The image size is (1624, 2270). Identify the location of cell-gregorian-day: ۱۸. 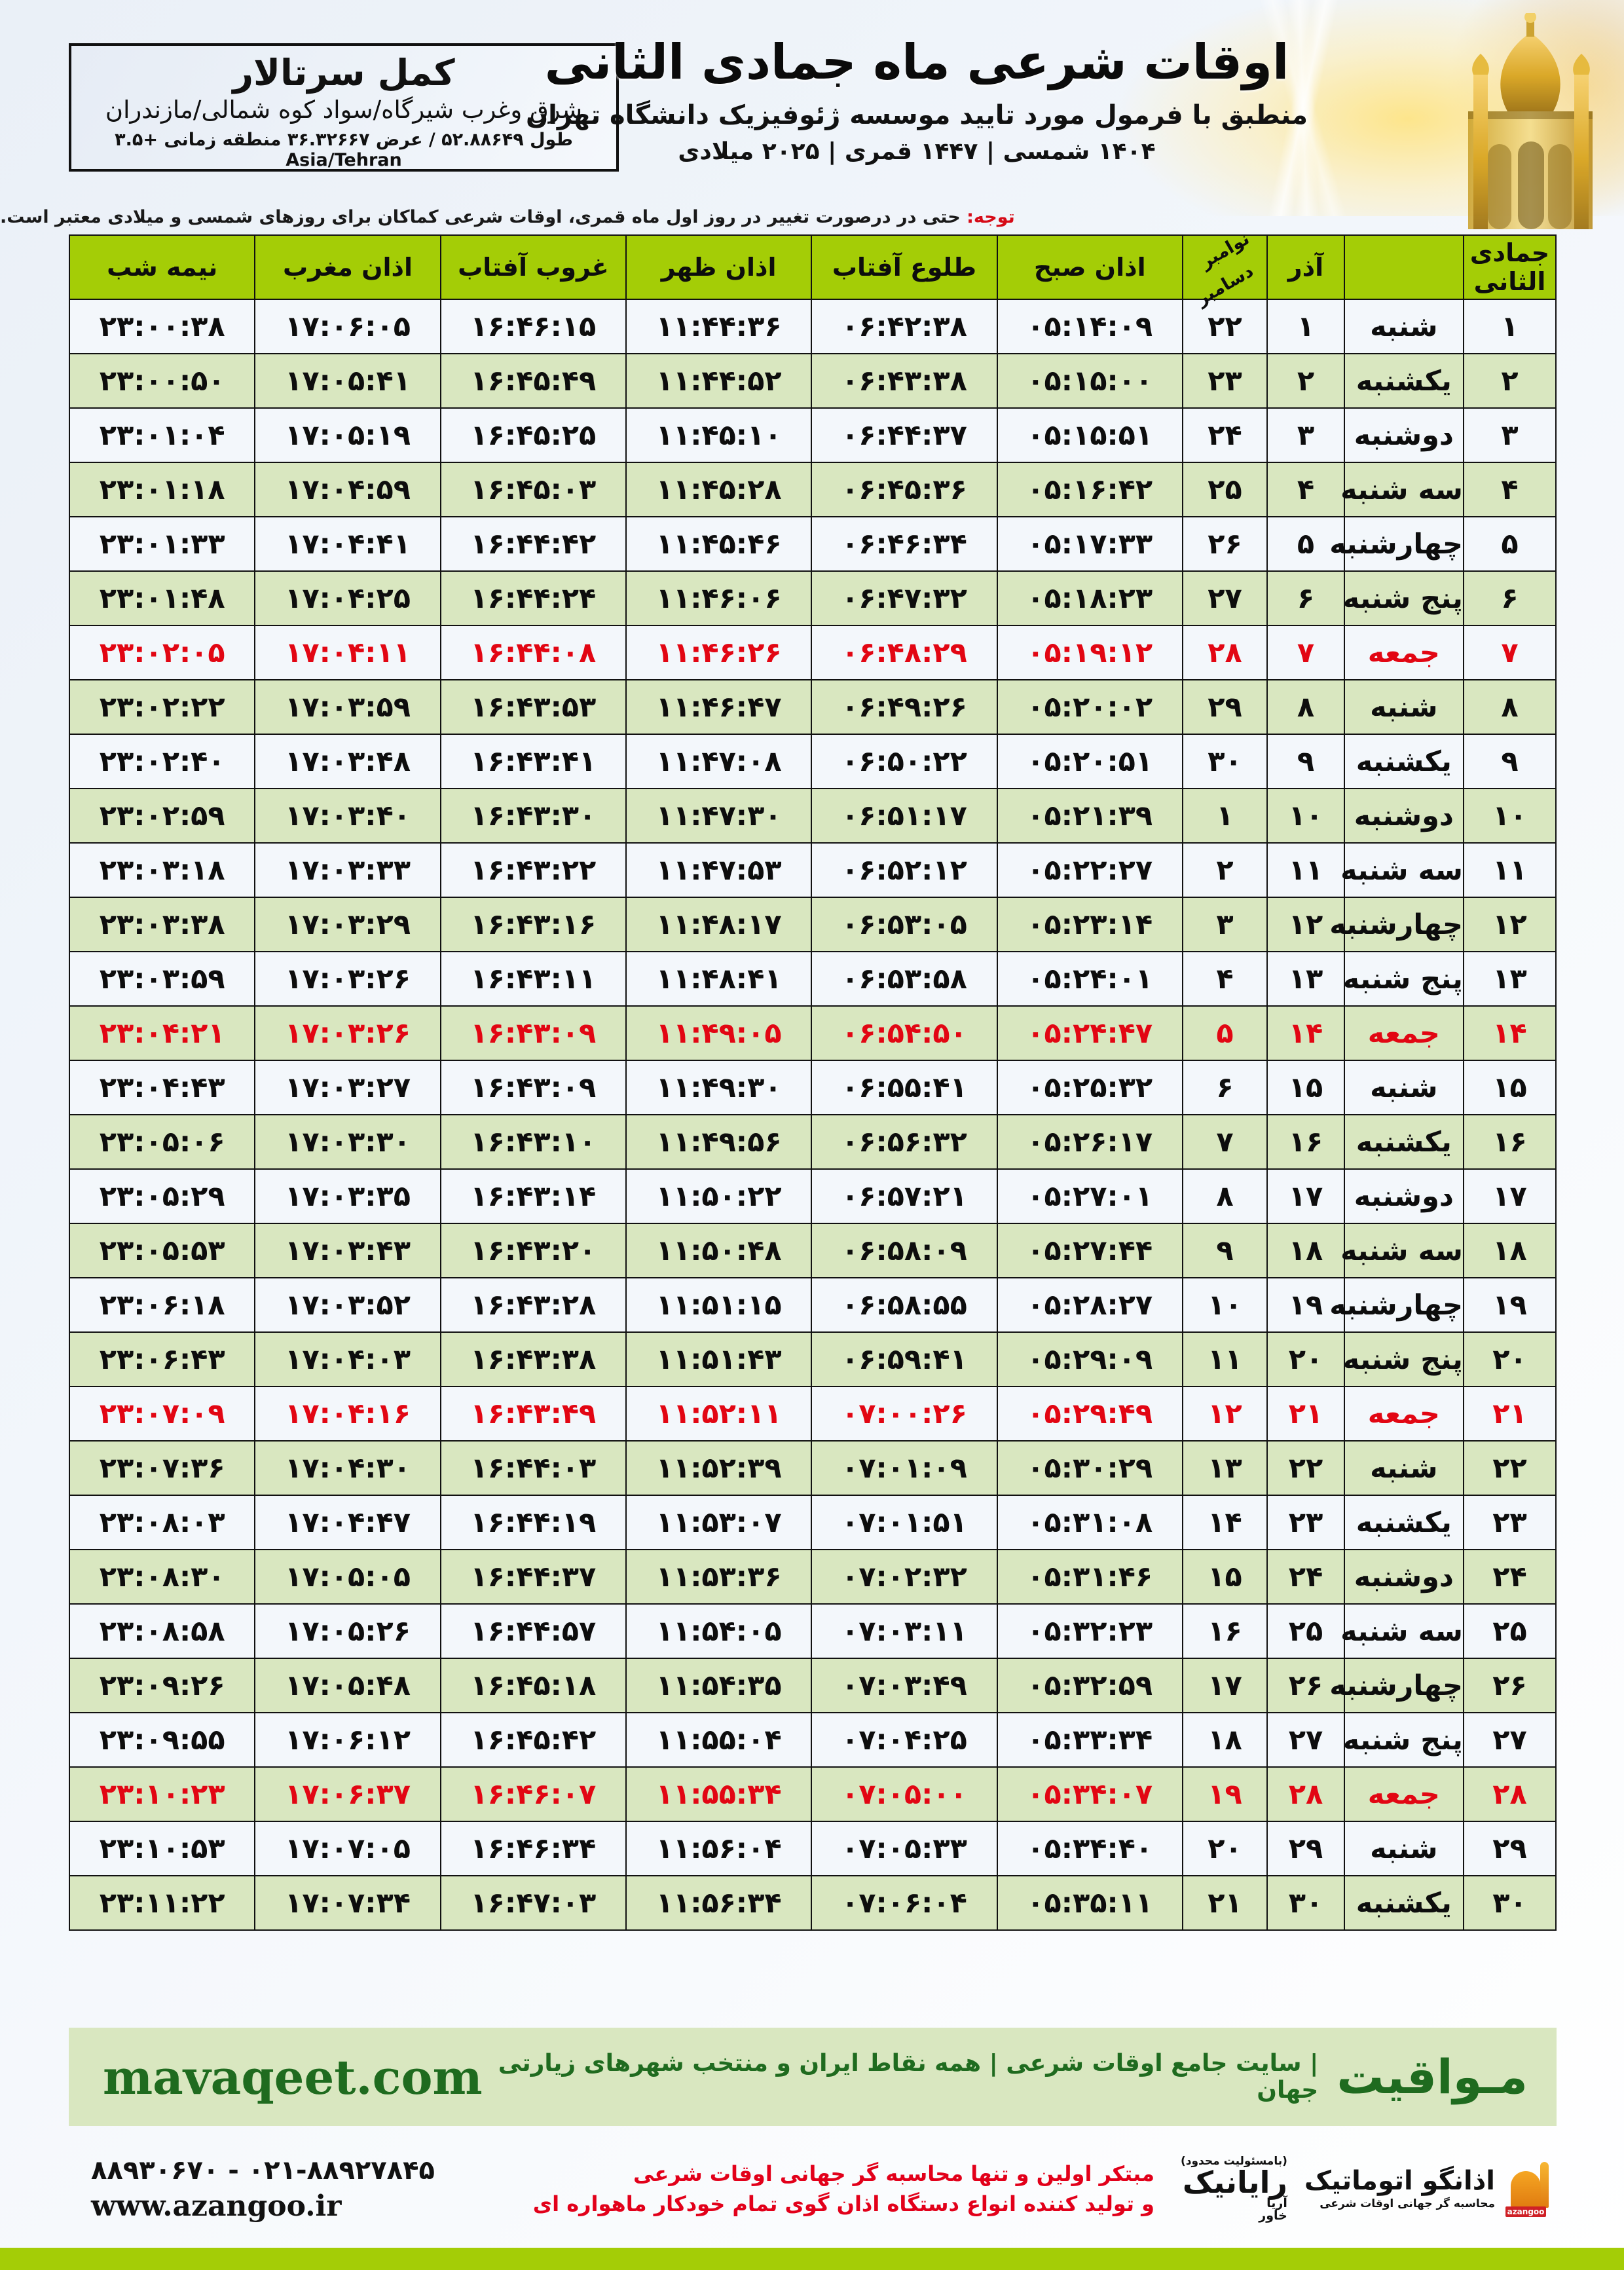
(1224, 1740).